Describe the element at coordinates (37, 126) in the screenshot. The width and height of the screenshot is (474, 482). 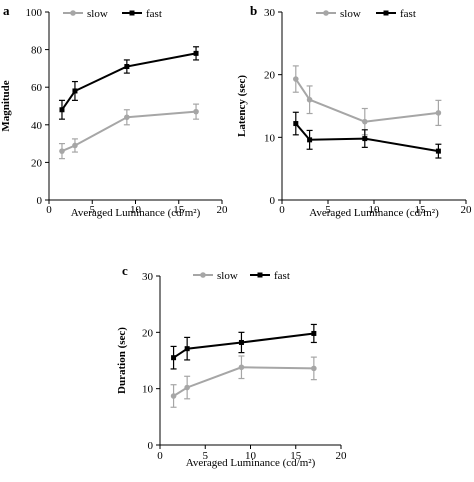
I see `y-tick-label: 40` at that location.